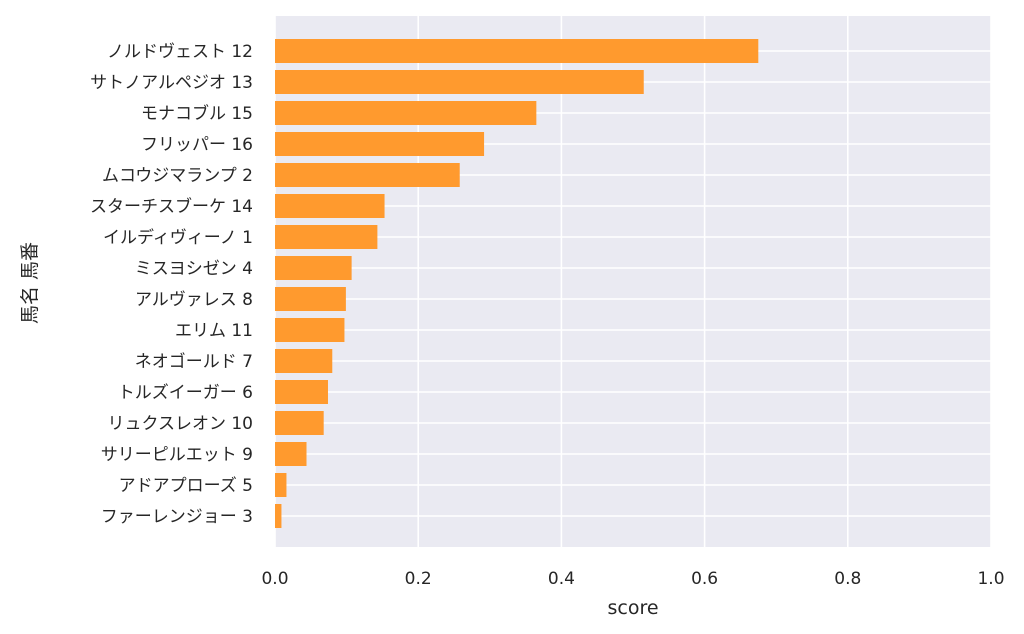  What do you see at coordinates (197, 145) in the screenshot?
I see `y-tick-label: フリッパー 16` at bounding box center [197, 145].